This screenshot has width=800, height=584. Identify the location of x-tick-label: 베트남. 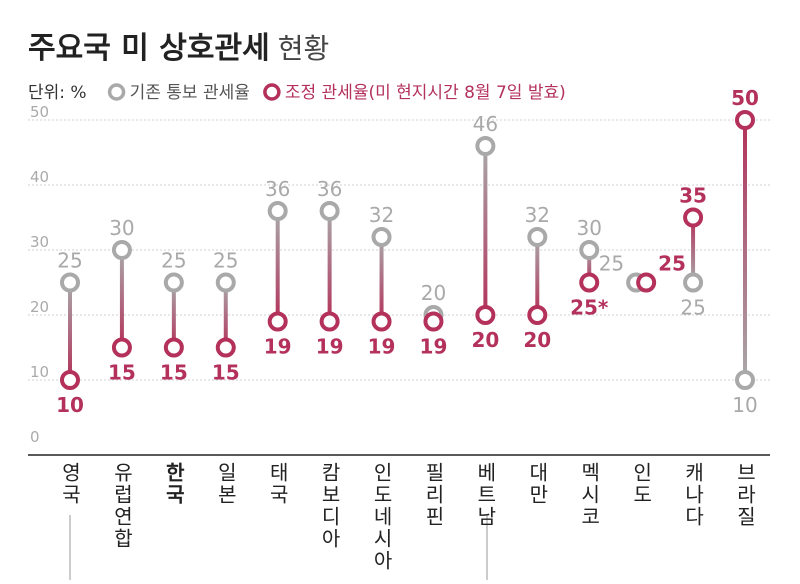
(485, 495).